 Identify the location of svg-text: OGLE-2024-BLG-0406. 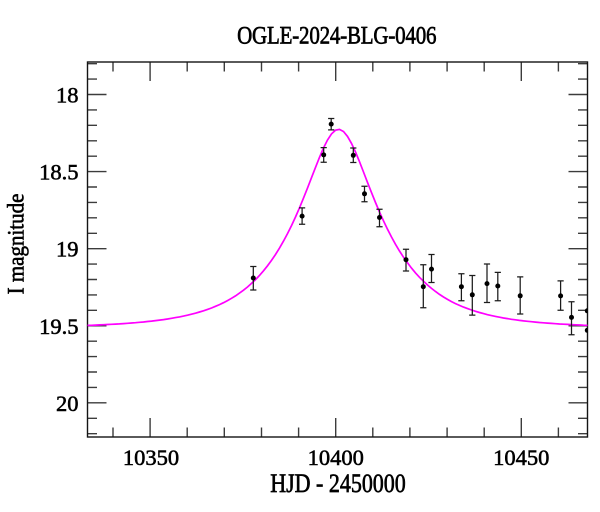
(336, 36).